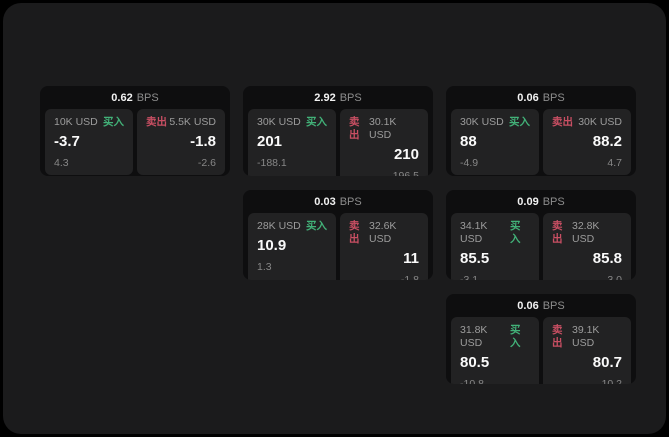  What do you see at coordinates (338, 97) in the screenshot?
I see `card-header: 2.92 BPS` at bounding box center [338, 97].